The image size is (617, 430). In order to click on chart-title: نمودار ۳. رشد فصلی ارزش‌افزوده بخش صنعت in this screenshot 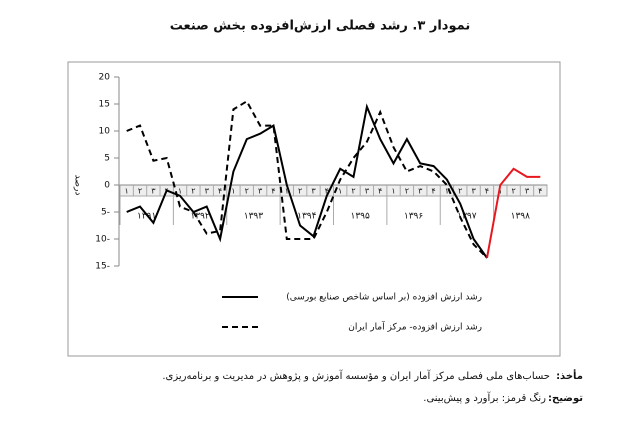, I will do `click(320, 26)`.